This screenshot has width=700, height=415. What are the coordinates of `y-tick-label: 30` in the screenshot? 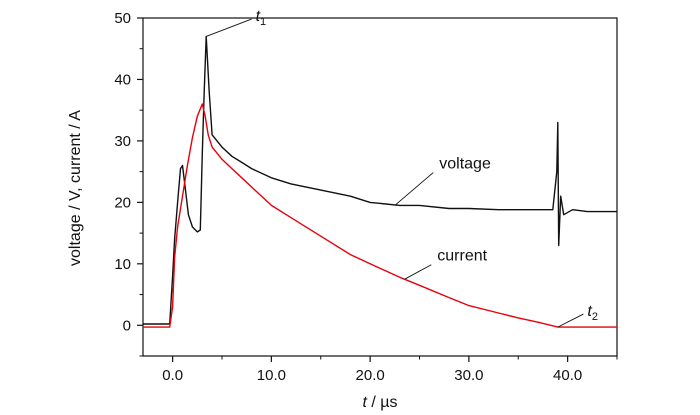 It's located at (122, 141).